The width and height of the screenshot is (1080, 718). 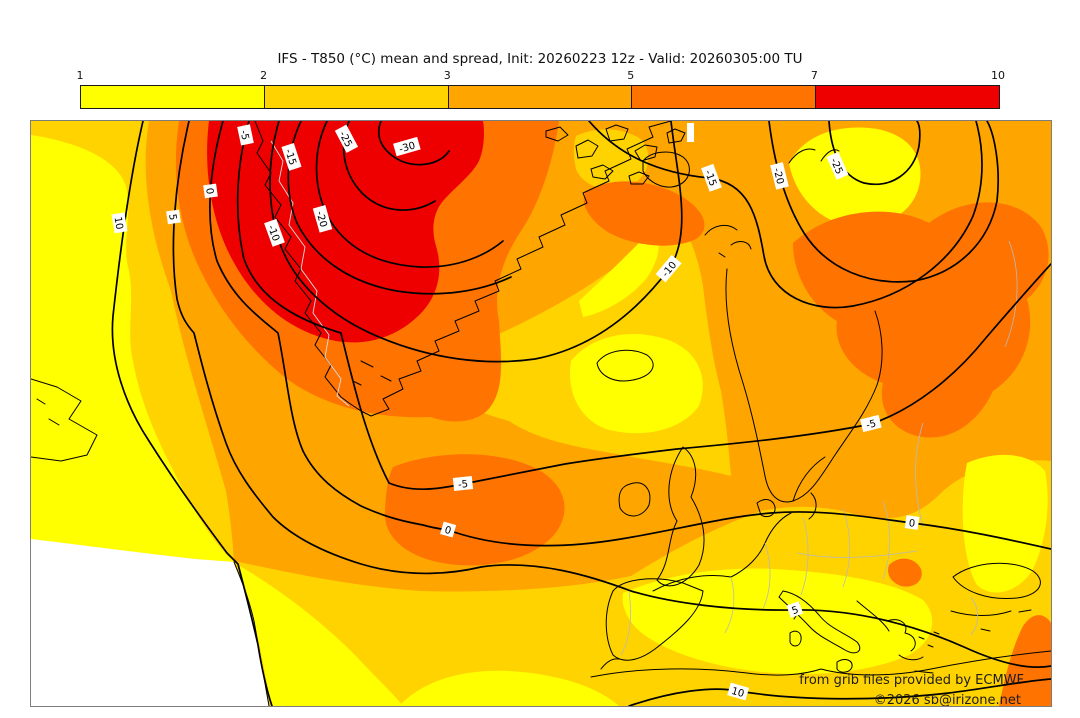 I want to click on spread-fill-yellow-iceland-area, so click(x=636, y=383).